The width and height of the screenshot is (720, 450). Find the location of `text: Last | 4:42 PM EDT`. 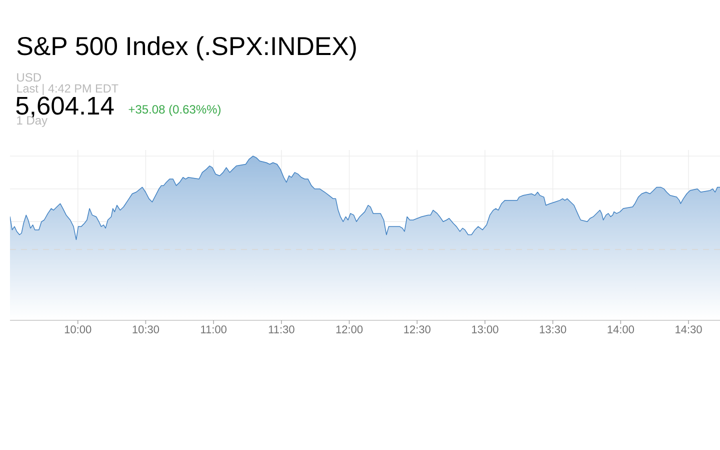

text: Last | 4:42 PM EDT is located at coordinates (67, 89).